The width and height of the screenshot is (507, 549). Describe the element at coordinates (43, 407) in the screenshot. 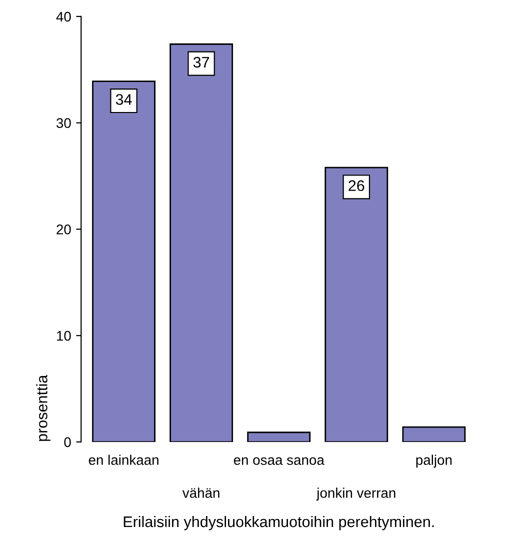

I see `y-axis-title: prosenttia` at that location.